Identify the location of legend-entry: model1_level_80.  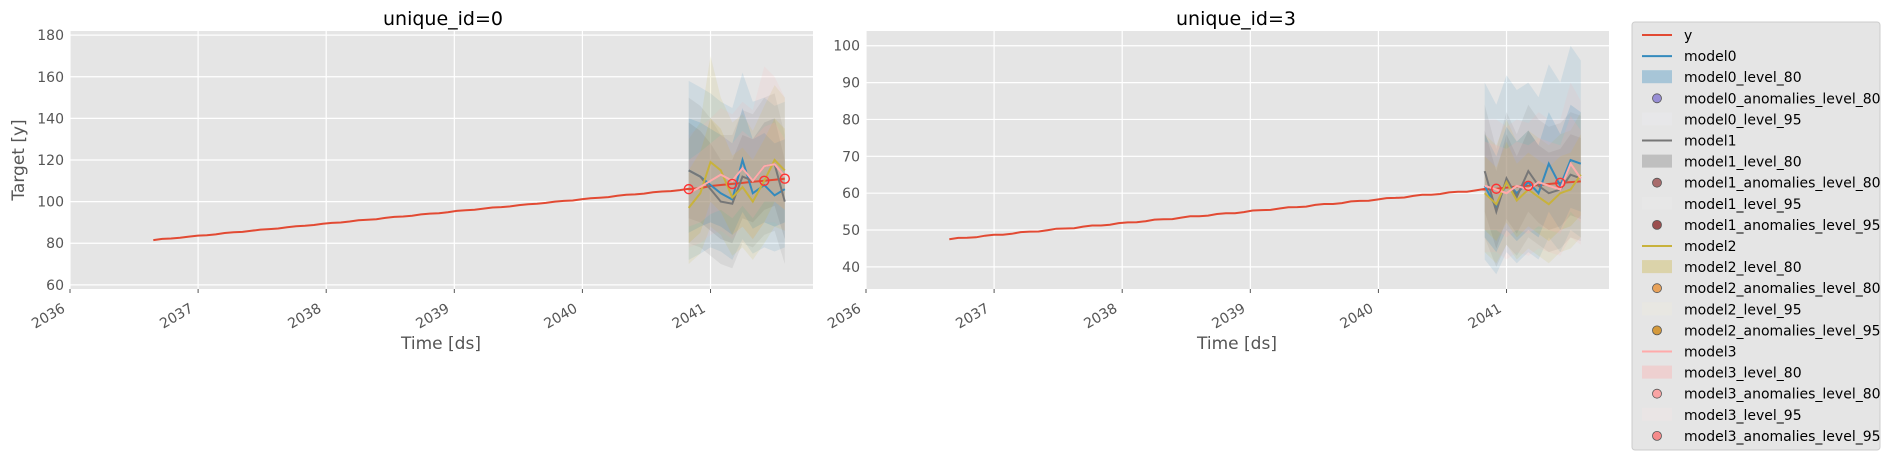
(1722, 162).